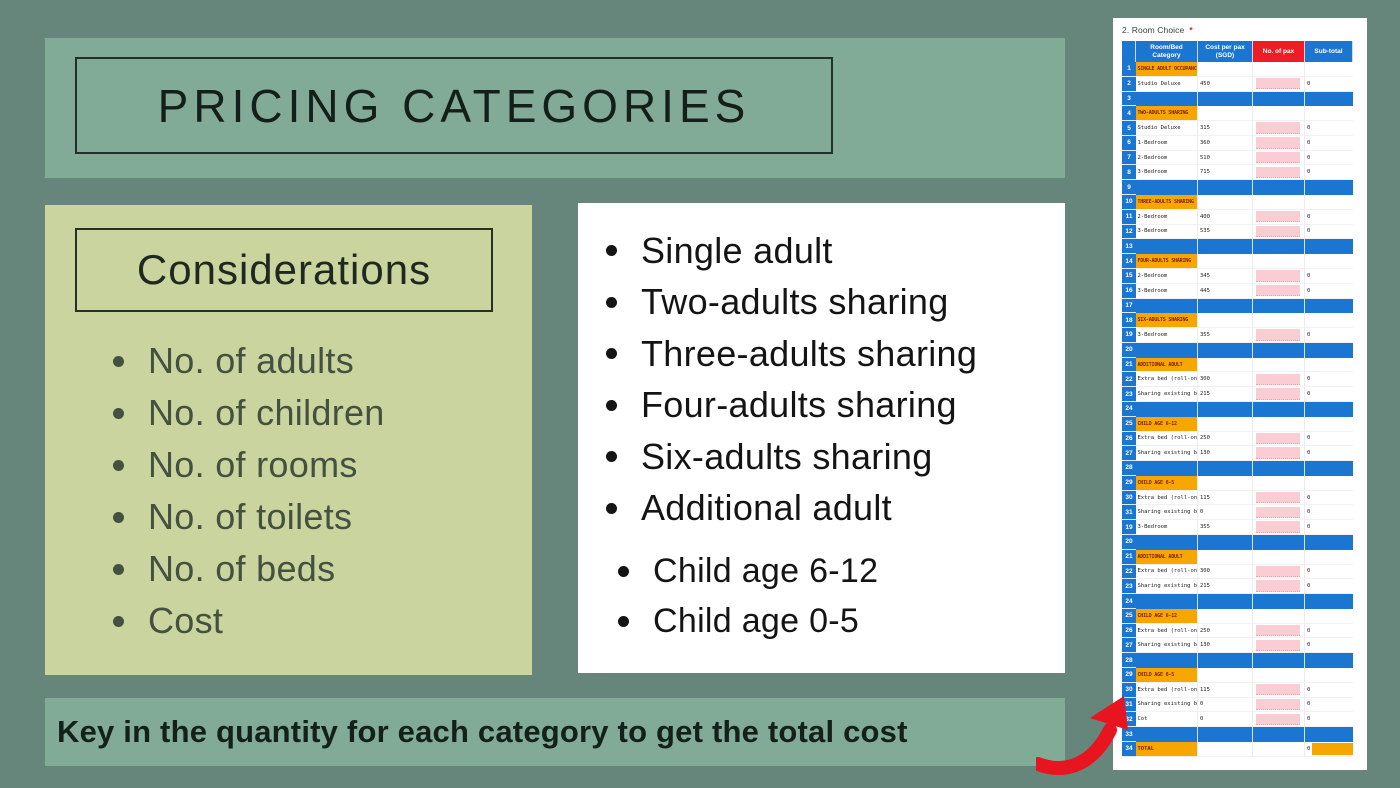 Image resolution: width=1400 pixels, height=788 pixels. What do you see at coordinates (1129, 365) in the screenshot?
I see `row-number: 21` at bounding box center [1129, 365].